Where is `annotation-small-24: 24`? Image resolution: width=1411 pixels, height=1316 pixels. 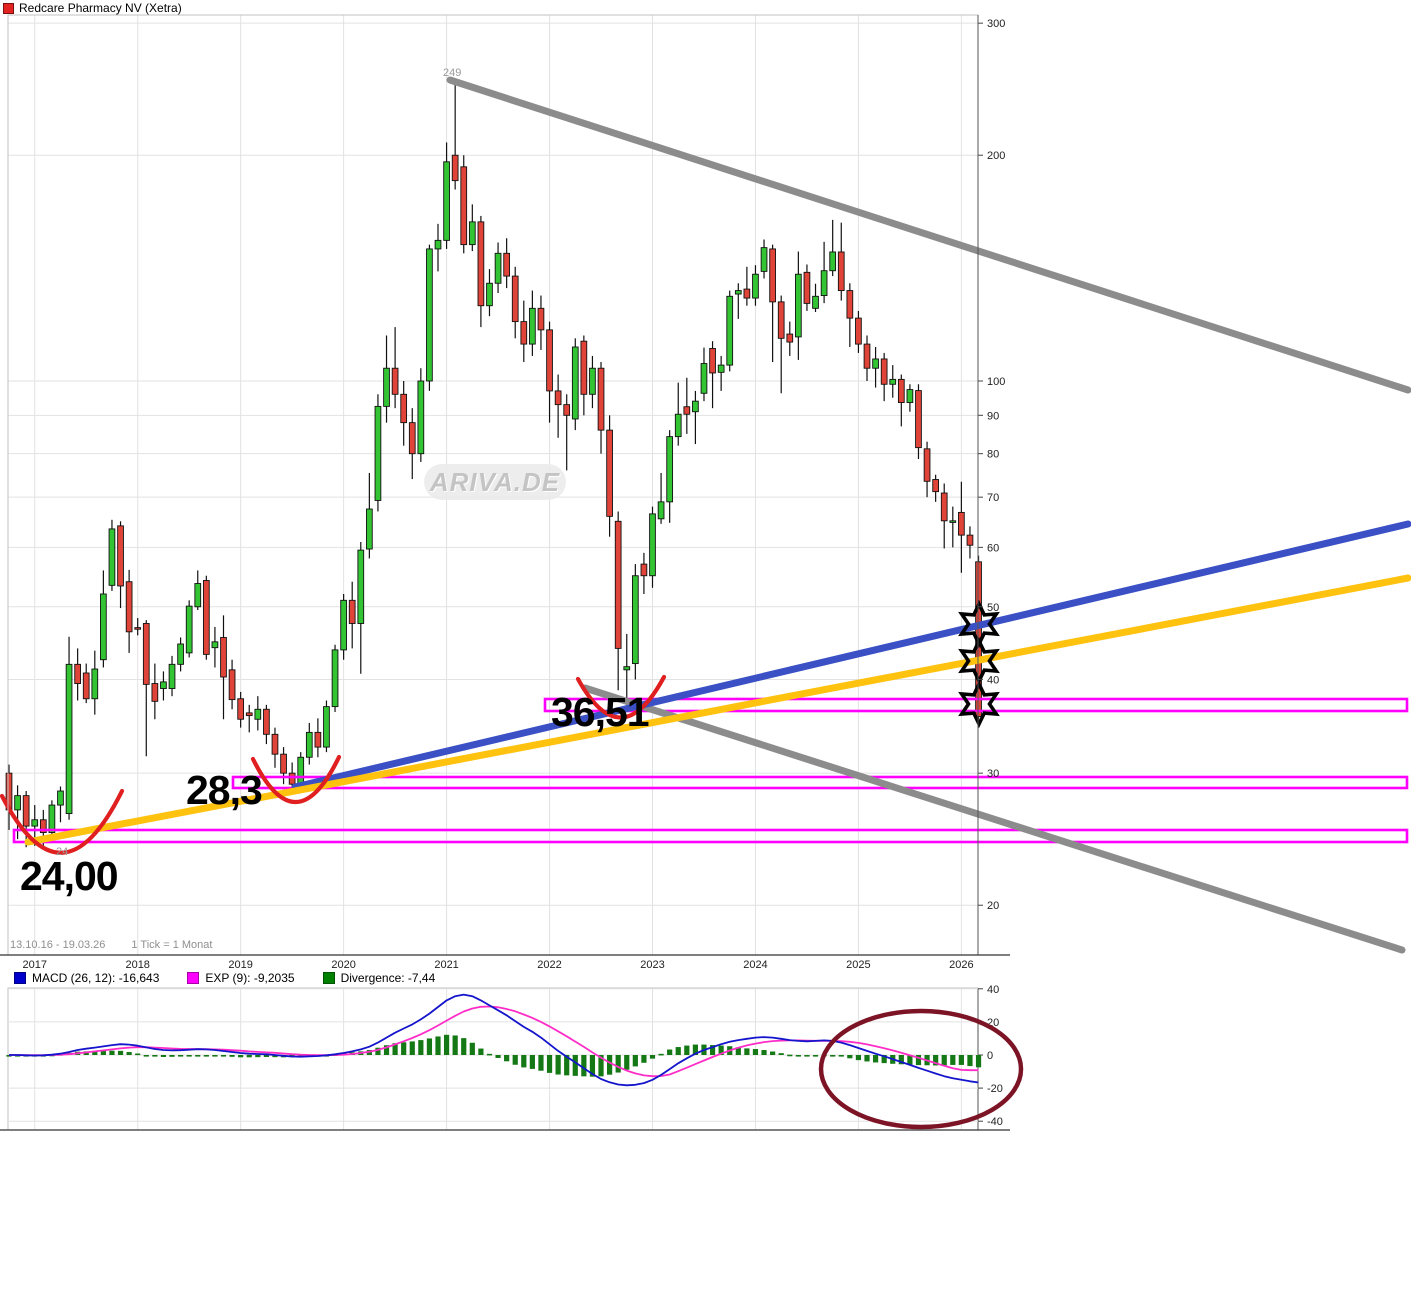
annotation-small-24: 24 is located at coordinates (62, 852).